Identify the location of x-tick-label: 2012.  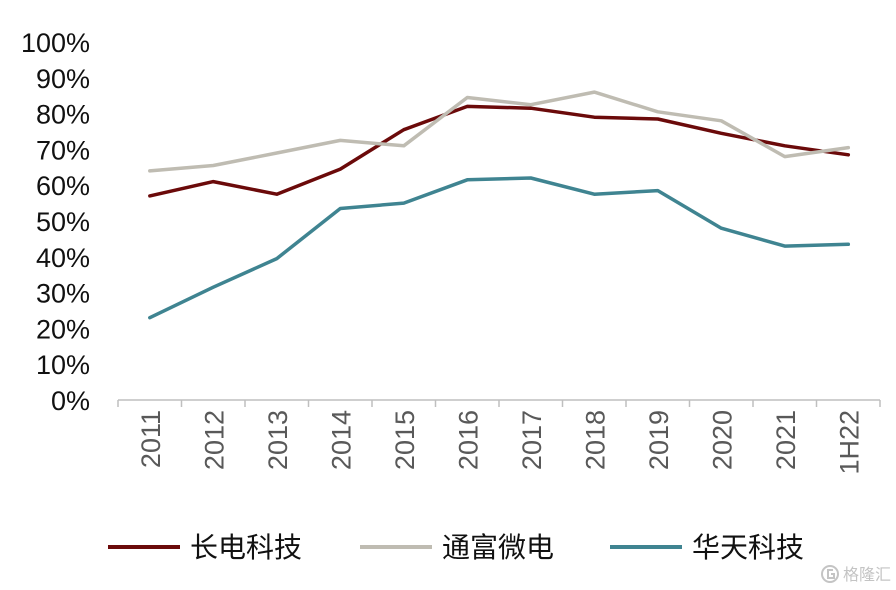
(214, 440).